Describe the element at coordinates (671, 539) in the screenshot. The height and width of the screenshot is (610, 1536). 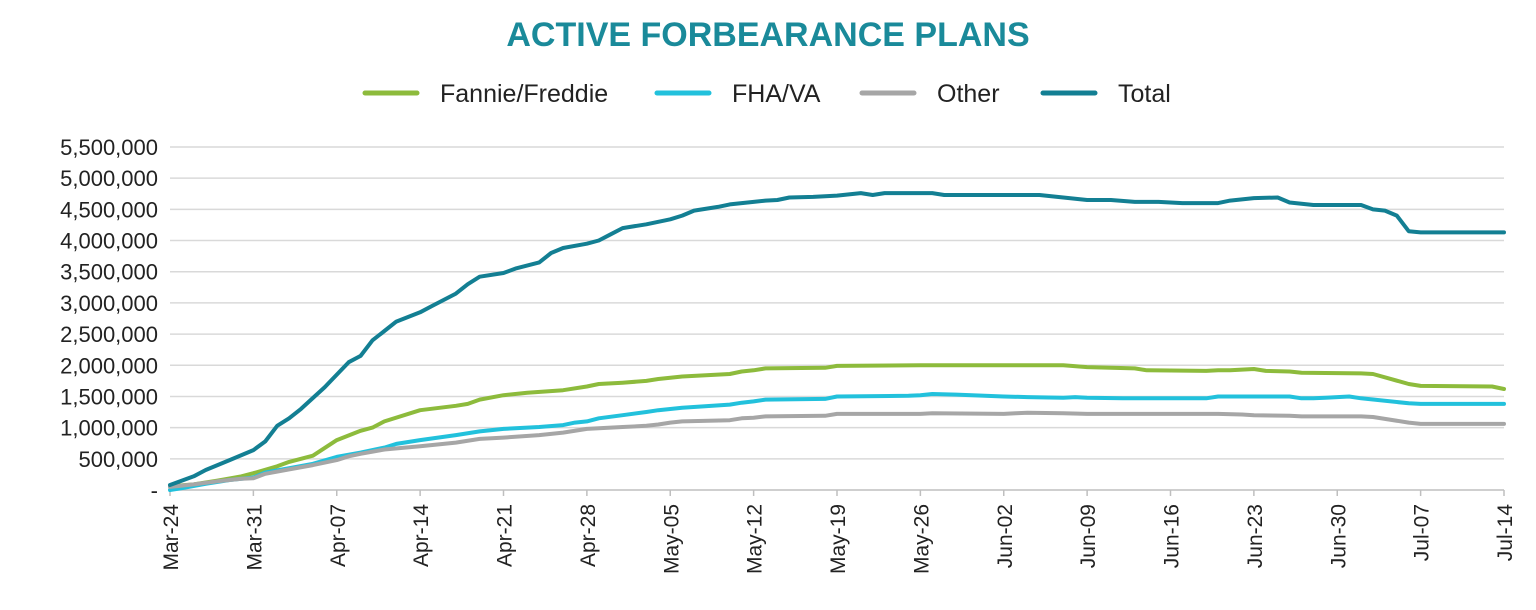
I see `x-tick-label: May-05` at that location.